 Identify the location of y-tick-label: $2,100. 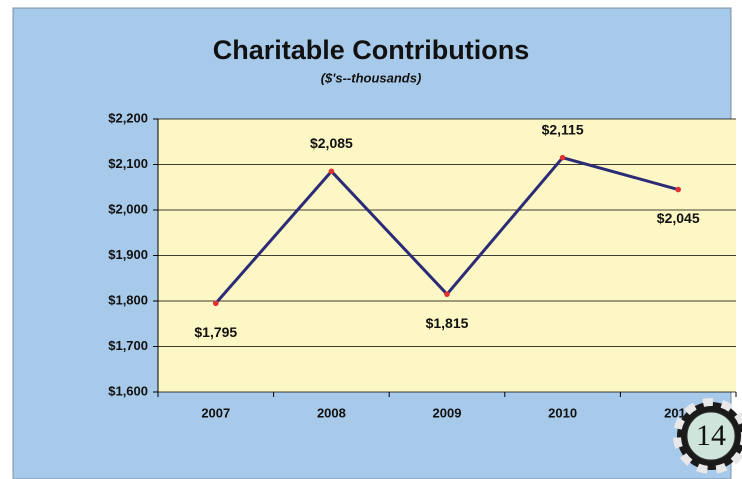
(128, 163).